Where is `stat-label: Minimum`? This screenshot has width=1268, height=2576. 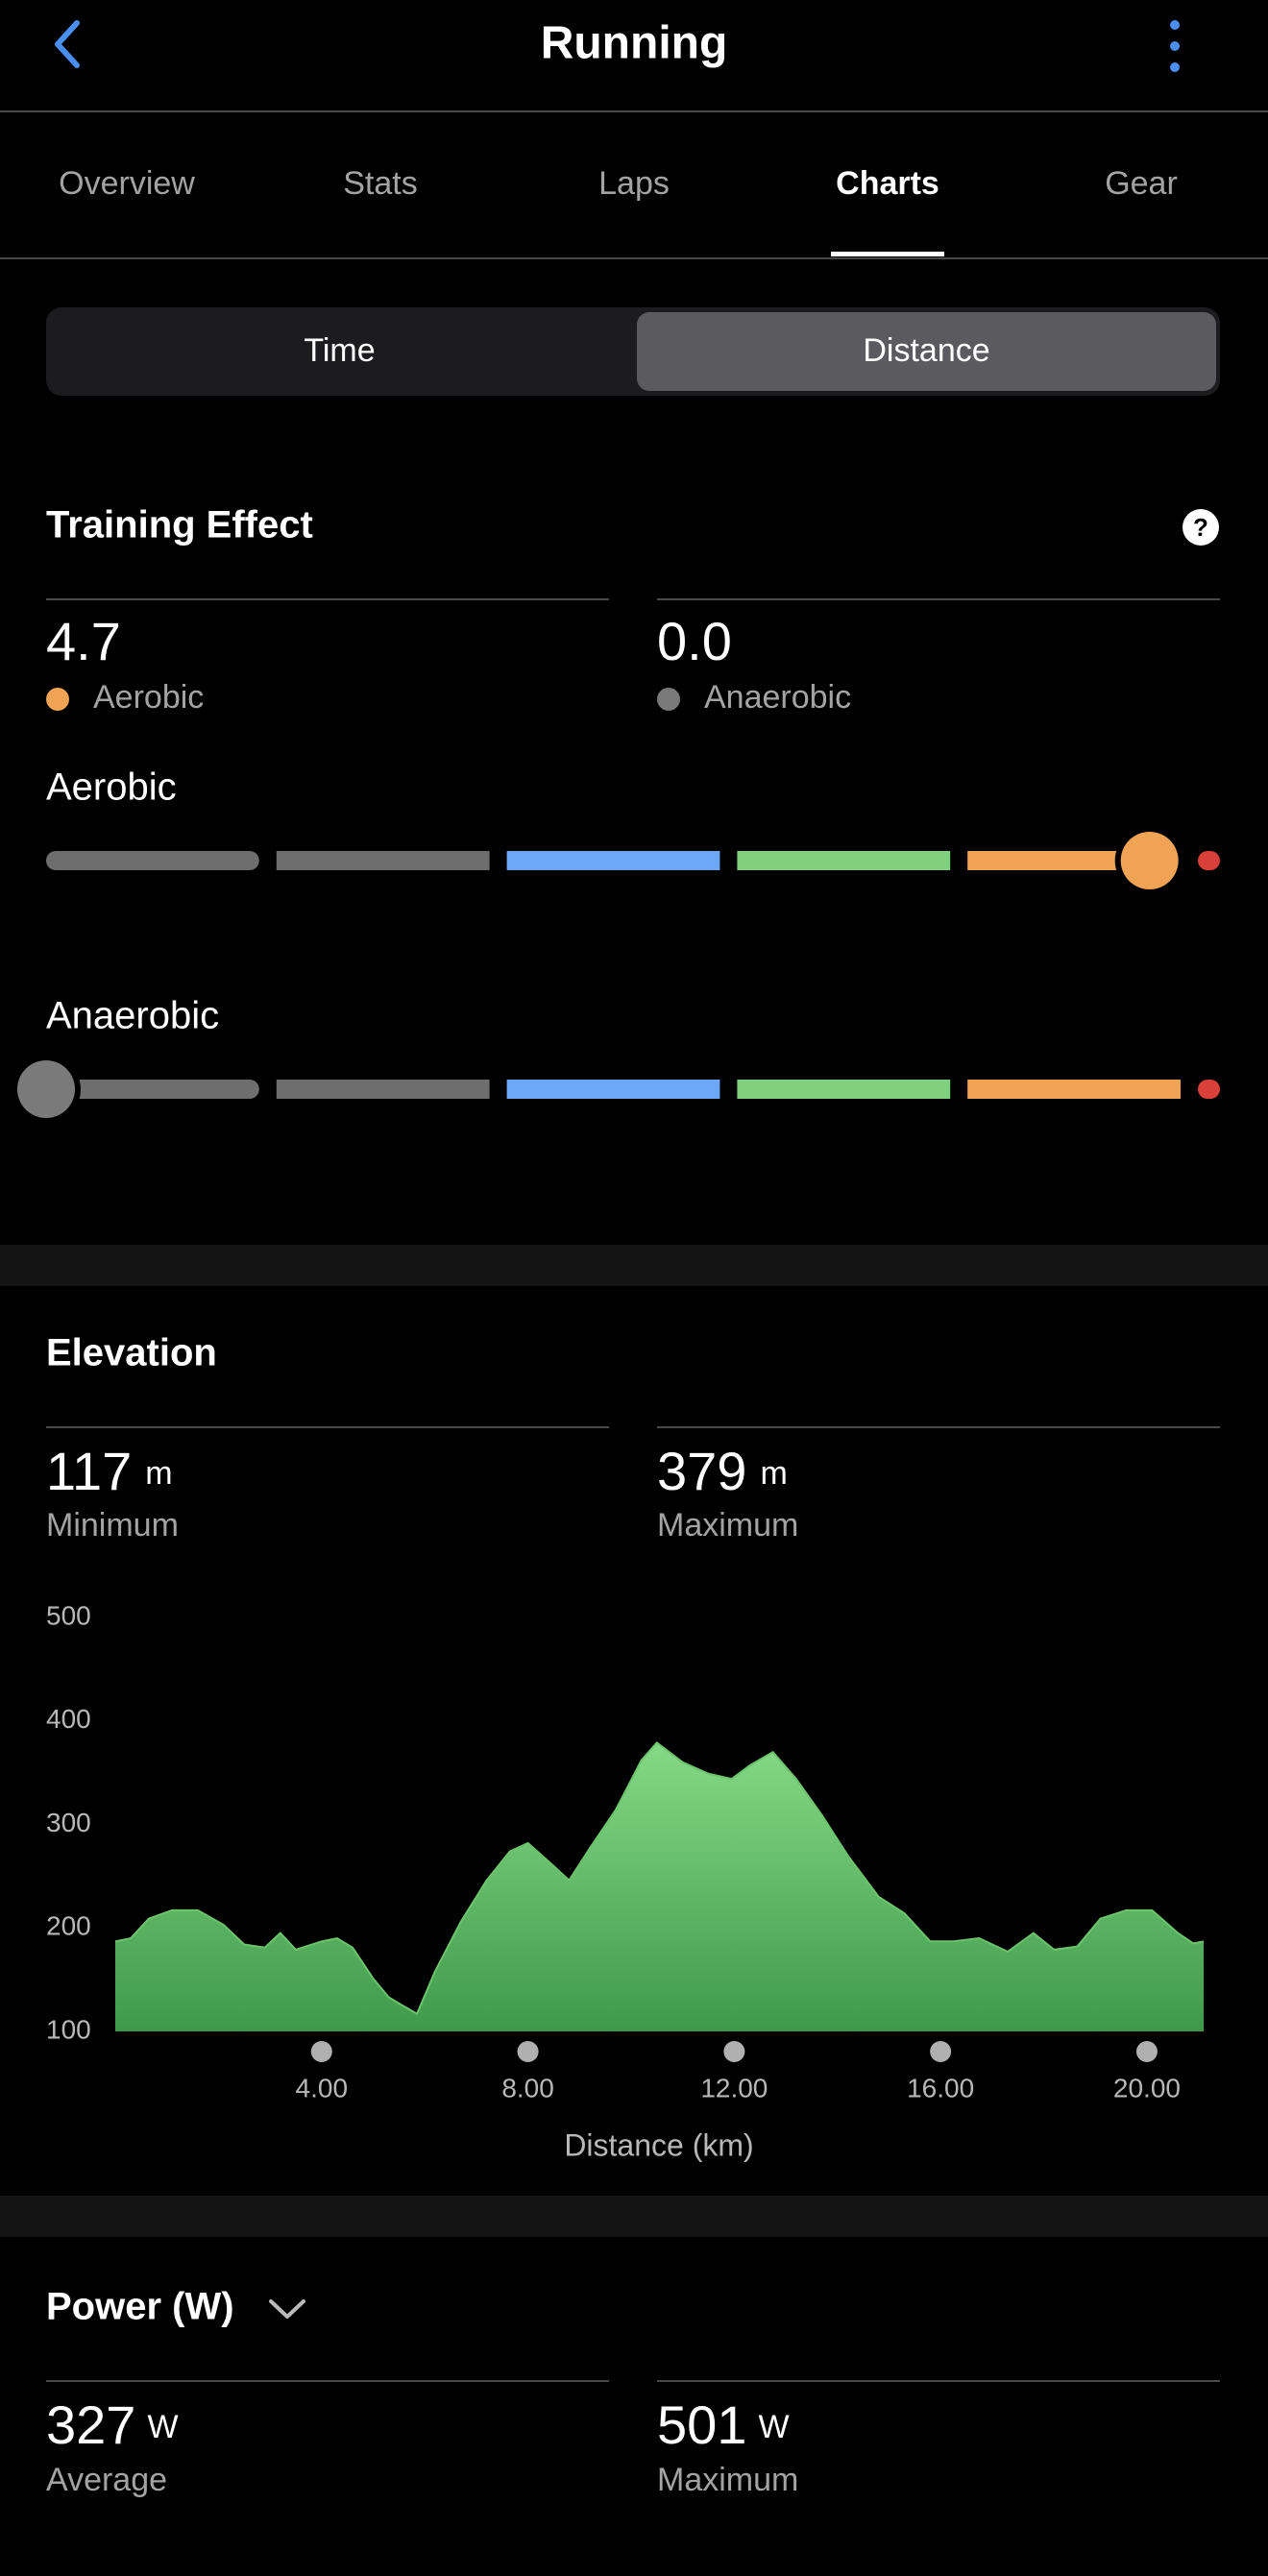 stat-label: Minimum is located at coordinates (112, 1525).